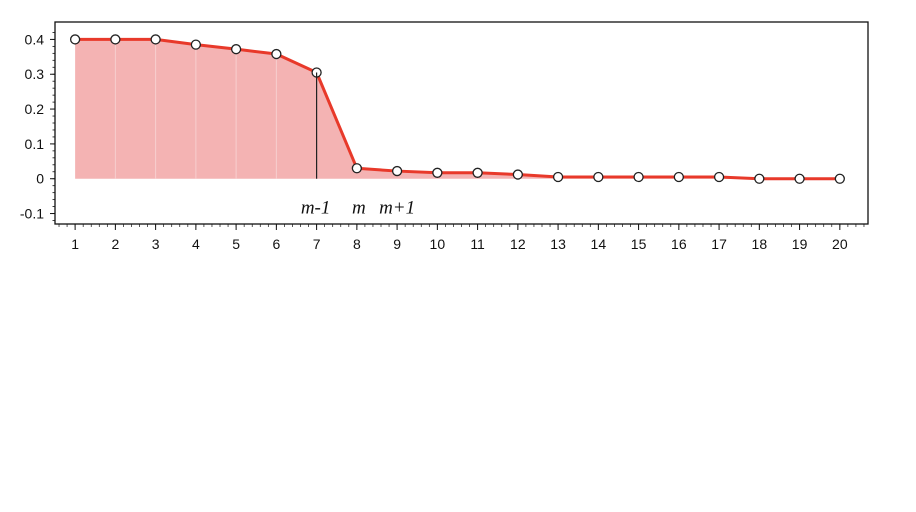 Image resolution: width=916 pixels, height=512 pixels. What do you see at coordinates (316, 208) in the screenshot?
I see `annotation-label: m-1` at bounding box center [316, 208].